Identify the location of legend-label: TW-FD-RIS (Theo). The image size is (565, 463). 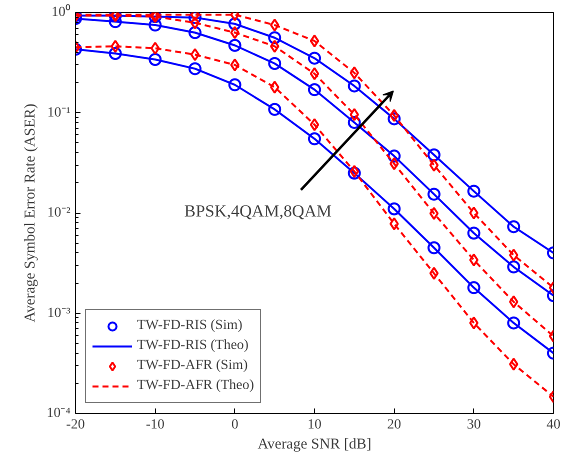
(193, 346).